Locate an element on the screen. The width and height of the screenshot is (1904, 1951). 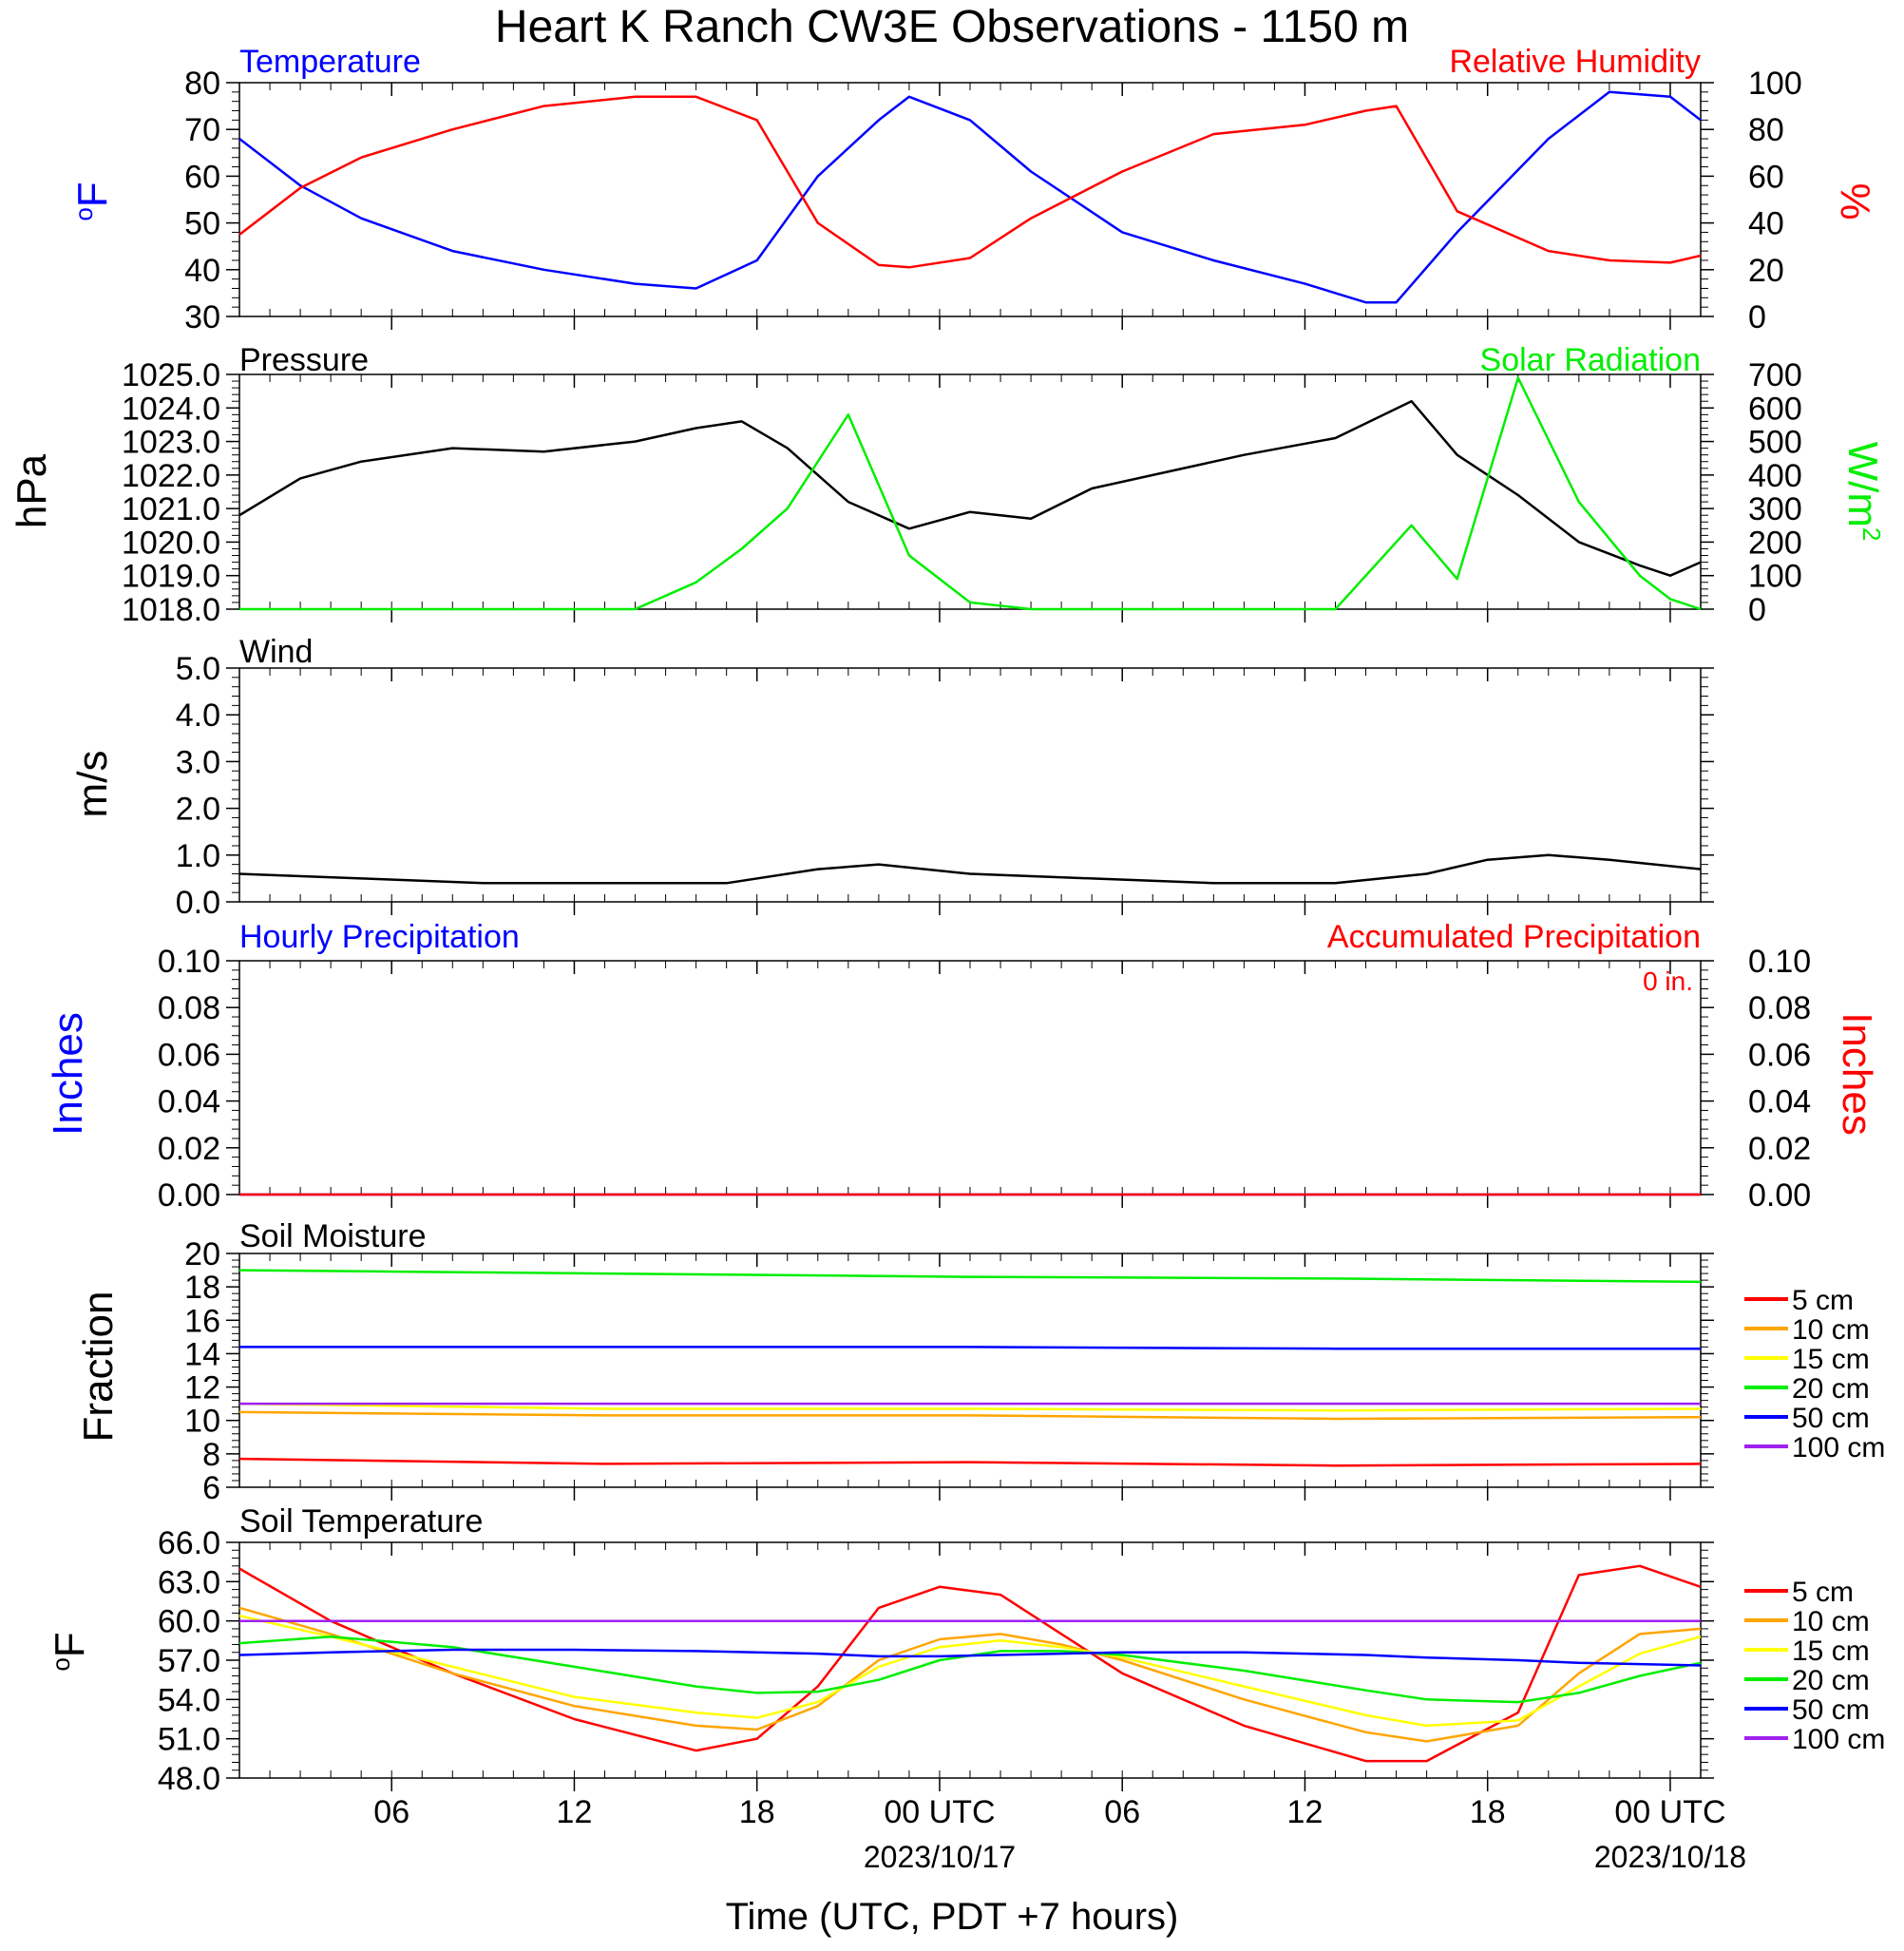
y-tick-label: 5.0 is located at coordinates (198, 669).